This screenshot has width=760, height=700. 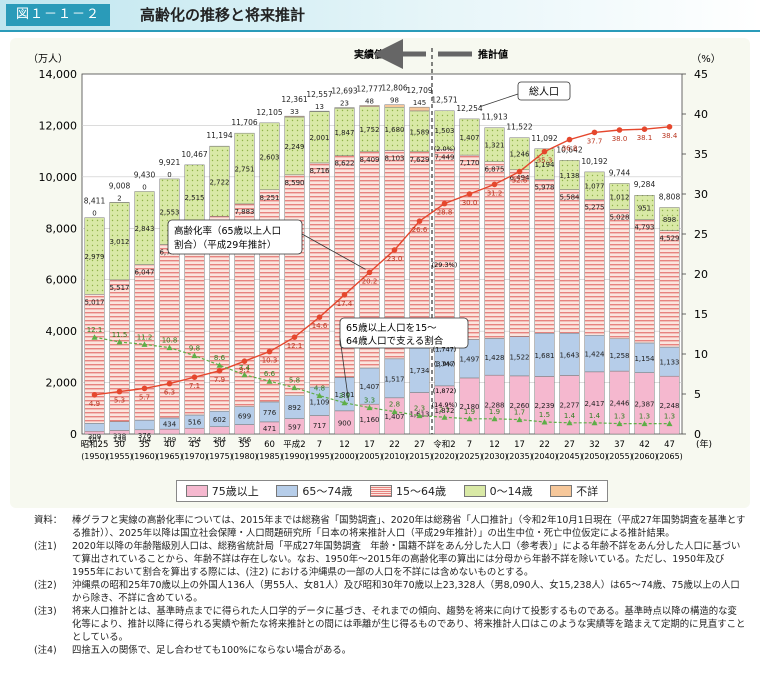 What do you see at coordinates (119, 401) in the screenshot?
I see `aging-rate-label: 5.3` at bounding box center [119, 401].